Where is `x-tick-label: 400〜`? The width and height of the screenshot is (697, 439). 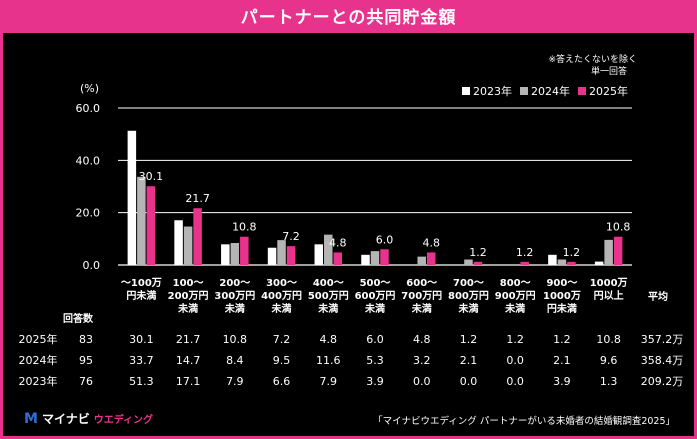 x-tick-label: 400〜 is located at coordinates (328, 283).